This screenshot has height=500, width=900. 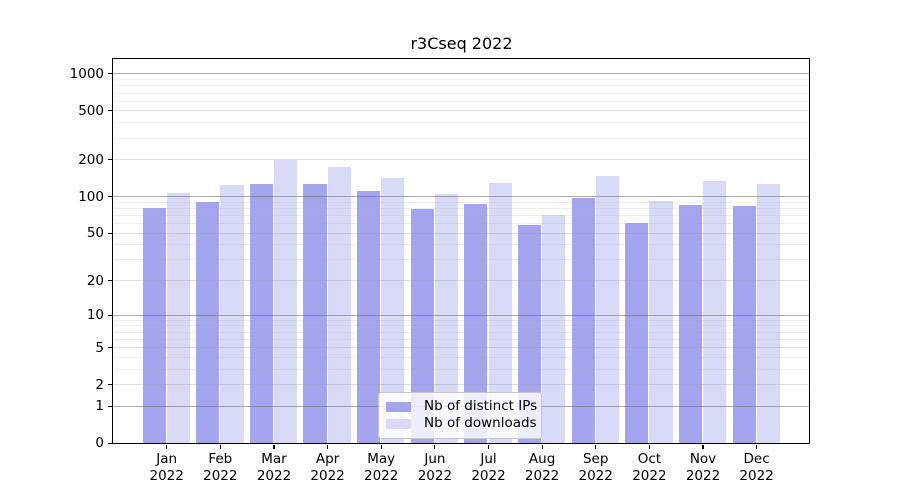 What do you see at coordinates (95, 233) in the screenshot?
I see `y-tick-label: 50` at bounding box center [95, 233].